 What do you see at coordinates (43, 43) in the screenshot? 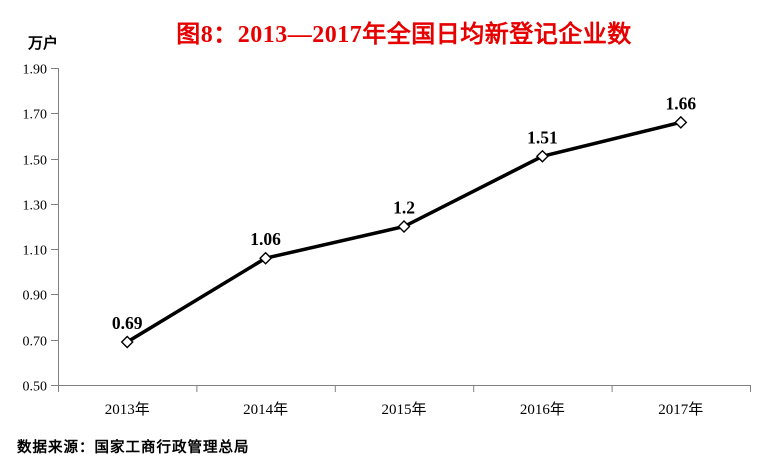
I see `y-axis-unit-label: 万户` at bounding box center [43, 43].